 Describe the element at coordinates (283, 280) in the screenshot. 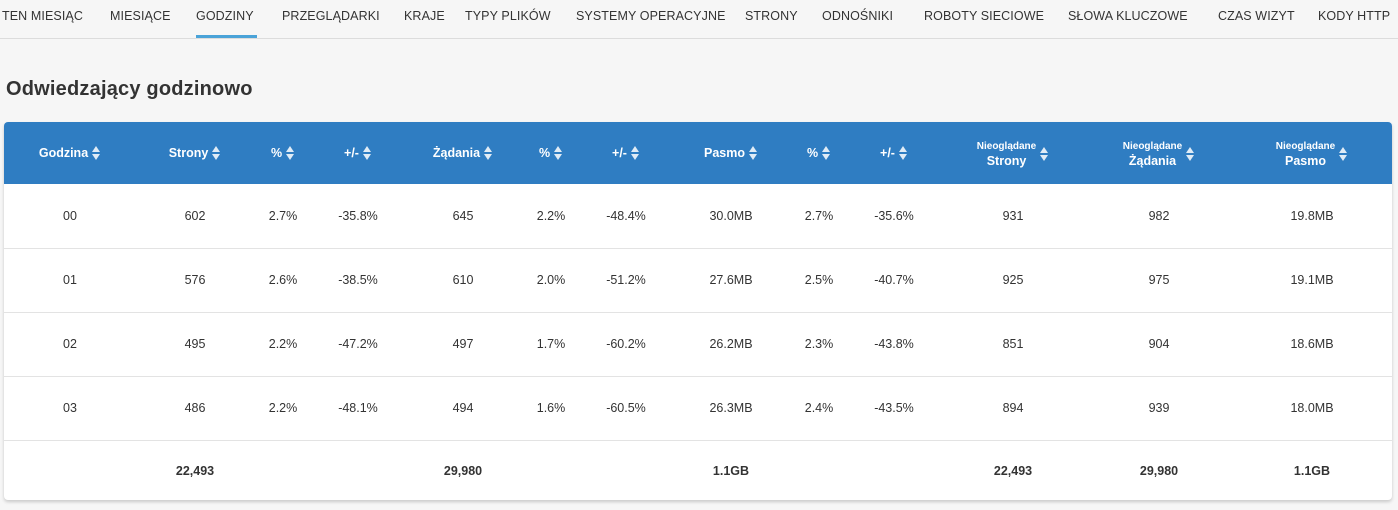

I see `table-cell: 2.6%` at that location.